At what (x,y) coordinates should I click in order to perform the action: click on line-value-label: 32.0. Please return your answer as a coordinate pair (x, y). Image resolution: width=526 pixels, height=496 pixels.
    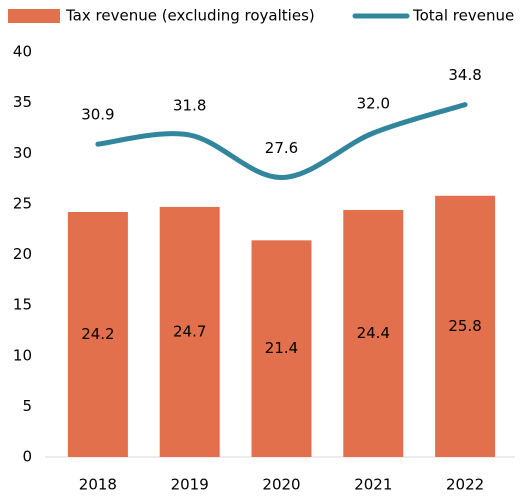
    Looking at the image, I should click on (373, 104).